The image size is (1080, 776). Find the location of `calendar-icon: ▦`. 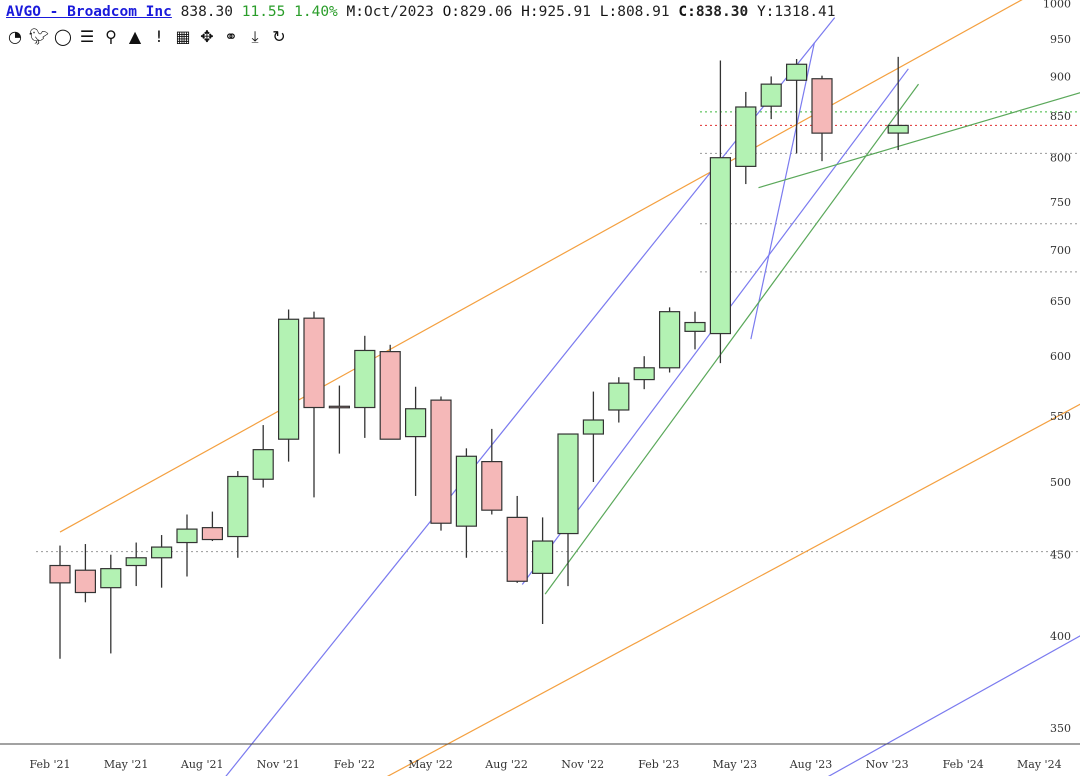

calendar-icon: ▦ is located at coordinates (183, 36).